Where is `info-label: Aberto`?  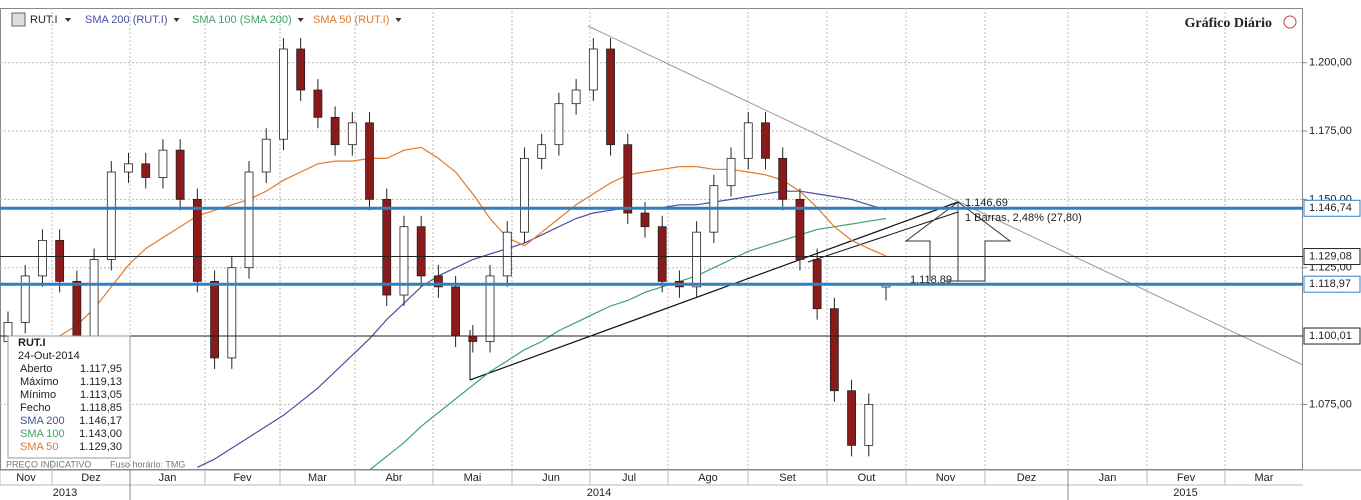 info-label: Aberto is located at coordinates (36, 369).